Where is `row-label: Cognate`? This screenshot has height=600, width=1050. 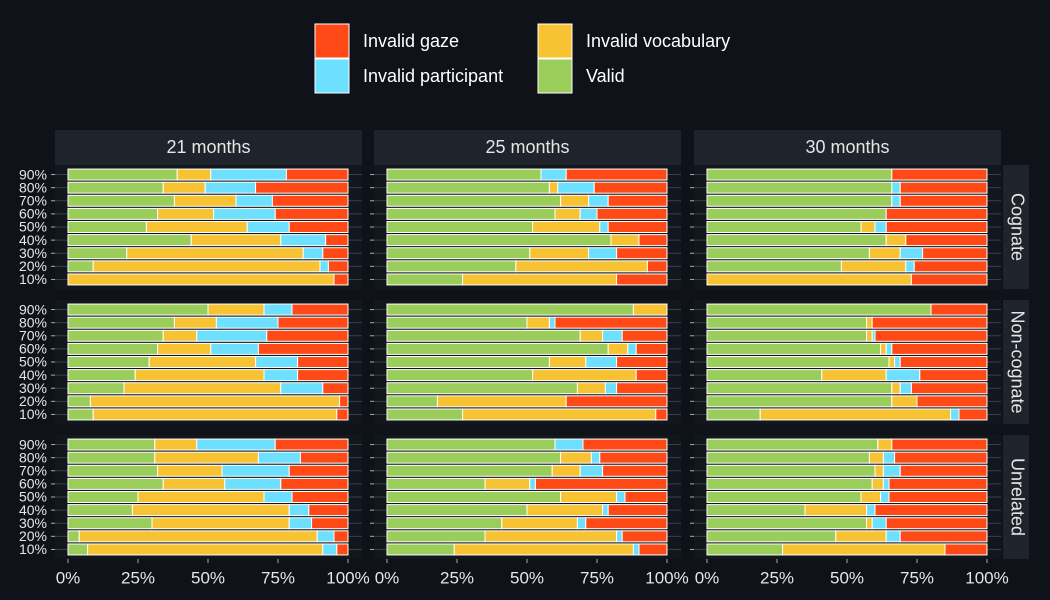
row-label: Cognate is located at coordinates (1017, 227).